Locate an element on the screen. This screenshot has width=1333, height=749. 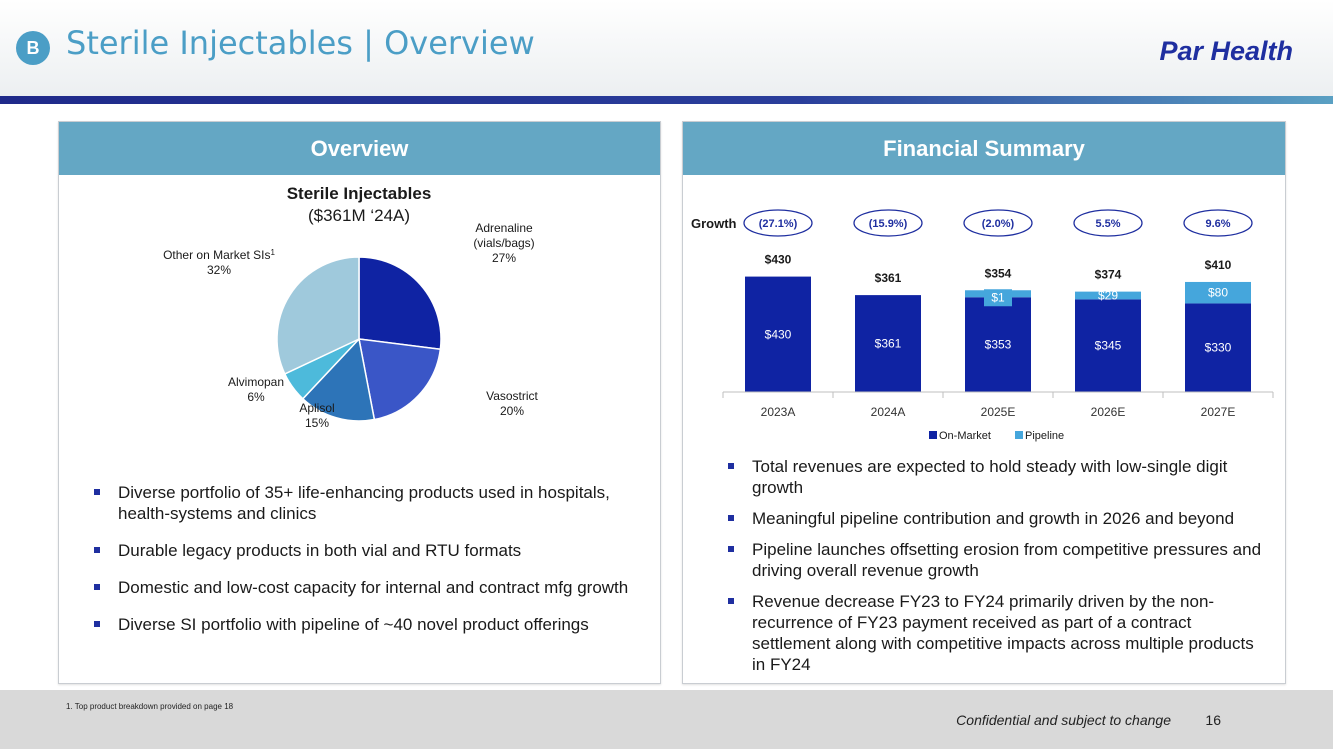
pie-label-3: Aplisol 15% is located at coordinates (316, 415).